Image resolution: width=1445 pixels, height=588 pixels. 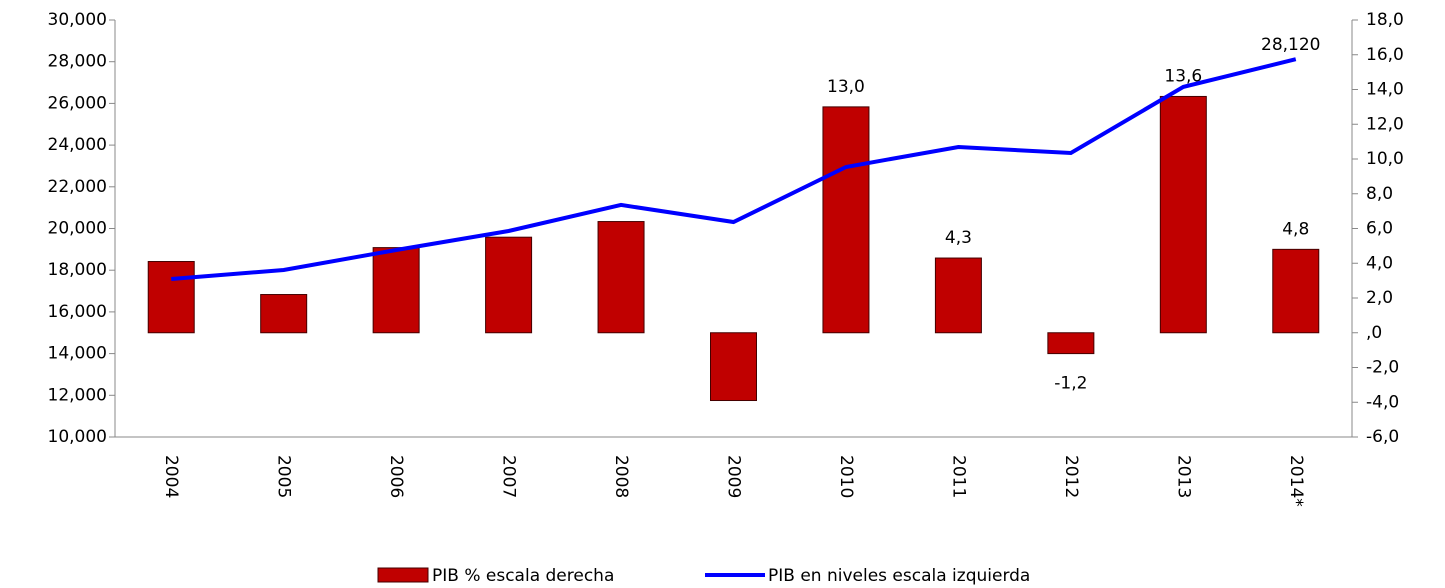 What do you see at coordinates (77, 145) in the screenshot?
I see `y-tick-label: 24,000` at bounding box center [77, 145].